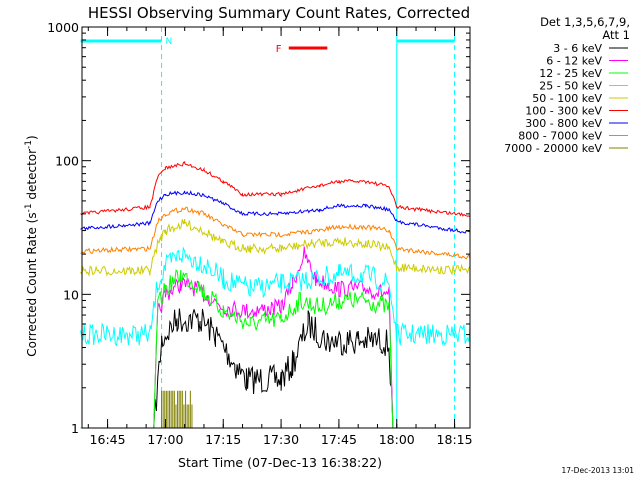  What do you see at coordinates (616, 35) in the screenshot?
I see `legend-header-line-2: Att 1` at bounding box center [616, 35].